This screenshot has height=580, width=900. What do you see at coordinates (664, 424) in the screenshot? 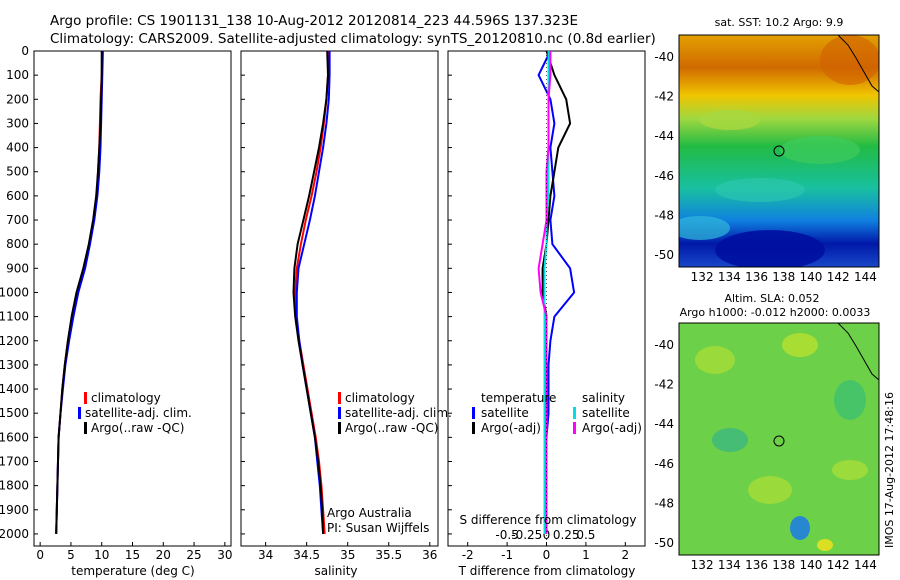
I see `lat-tick-label: -44` at bounding box center [664, 424].